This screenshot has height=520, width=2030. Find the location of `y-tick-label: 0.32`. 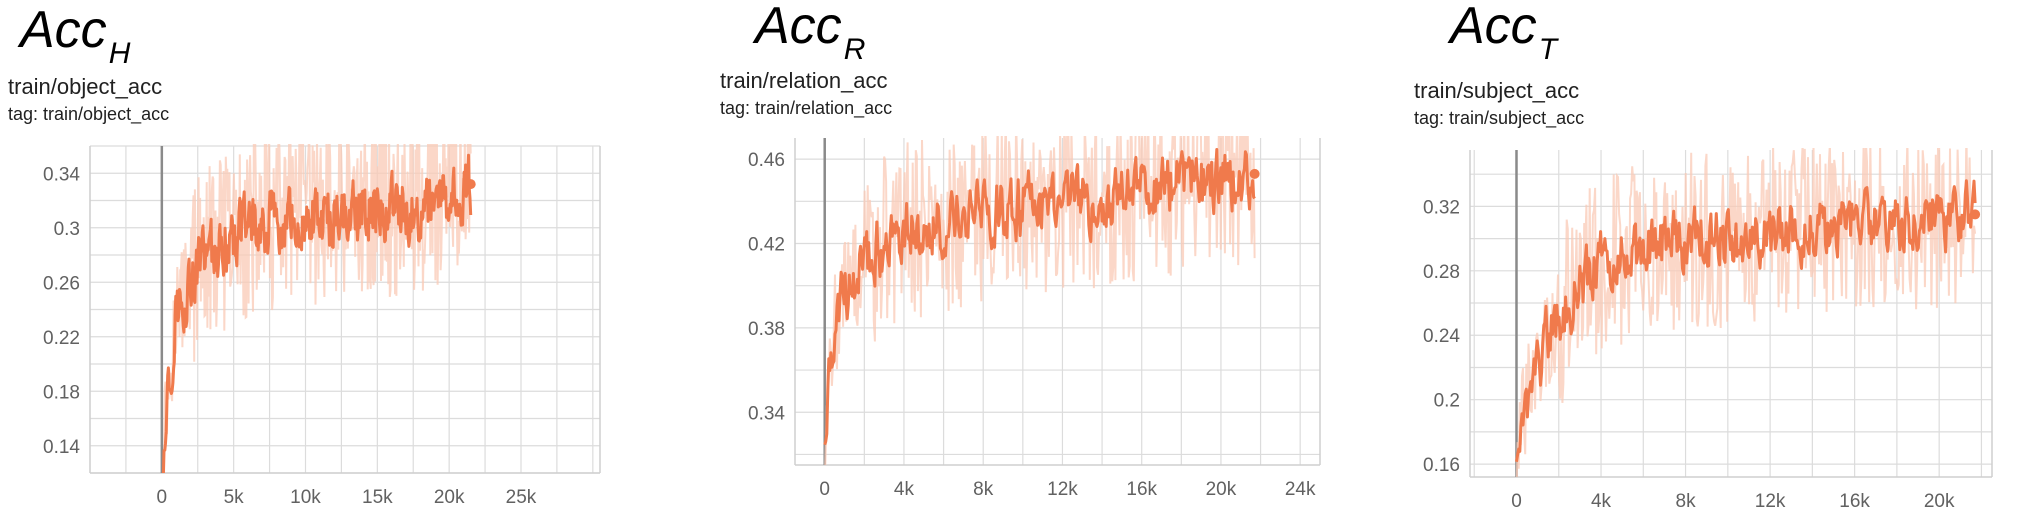

y-tick-label: 0.32 is located at coordinates (1441, 207).